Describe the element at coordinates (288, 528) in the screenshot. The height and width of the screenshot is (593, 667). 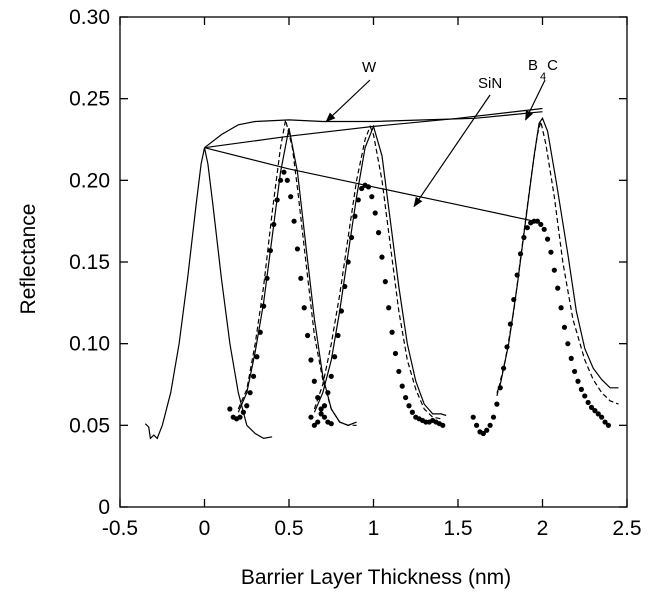
I see `x-tick-label: 0.5` at that location.